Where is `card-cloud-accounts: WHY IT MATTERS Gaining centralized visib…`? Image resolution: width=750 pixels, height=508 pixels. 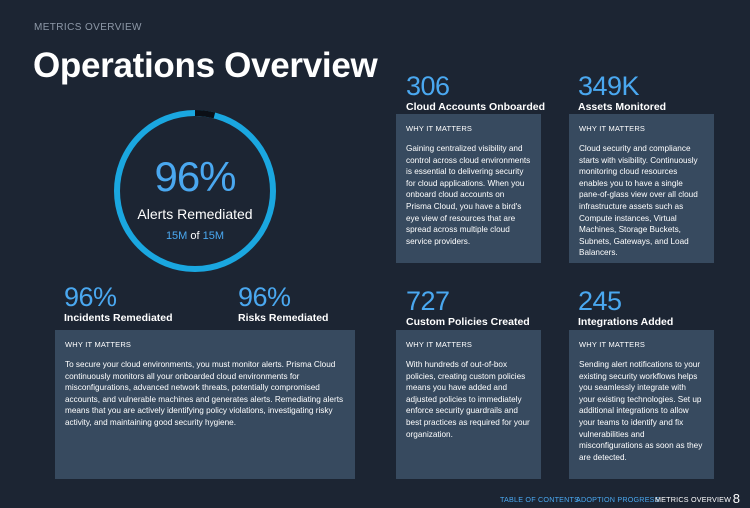 card-cloud-accounts: WHY IT MATTERS Gaining centralized visib… is located at coordinates (468, 188).